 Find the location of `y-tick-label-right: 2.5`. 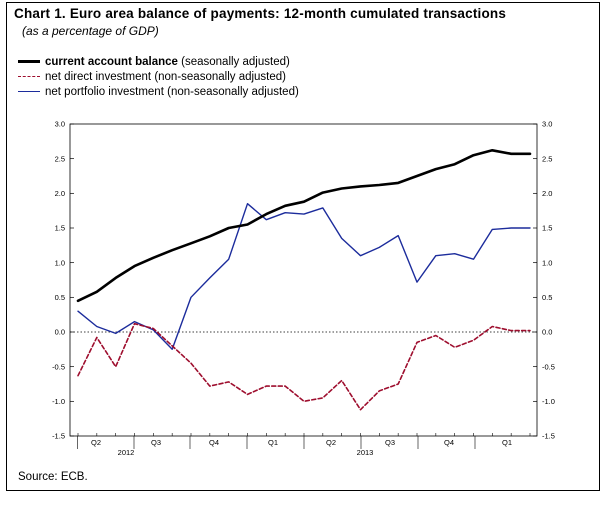

y-tick-label-right: 2.5 is located at coordinates (547, 158).